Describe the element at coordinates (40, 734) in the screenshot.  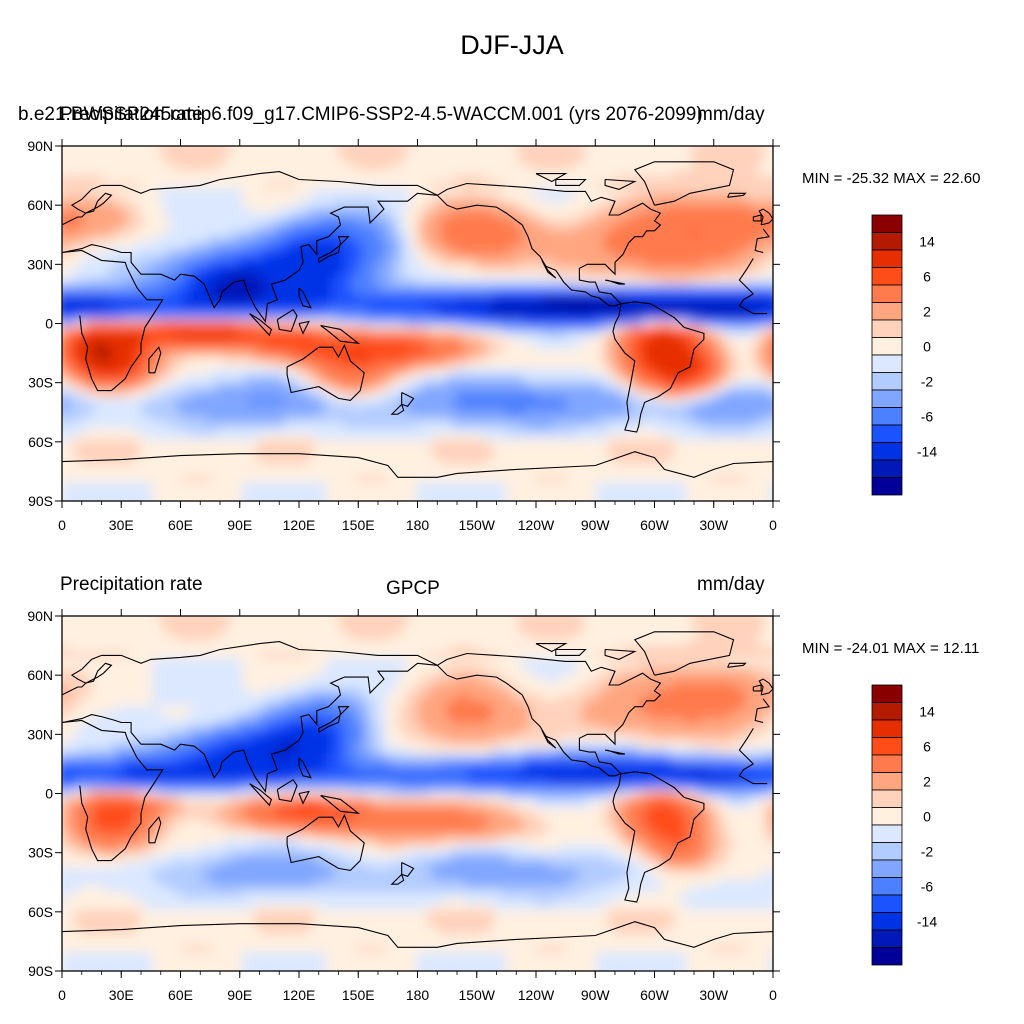
I see `lat-tick-label: 30N` at that location.